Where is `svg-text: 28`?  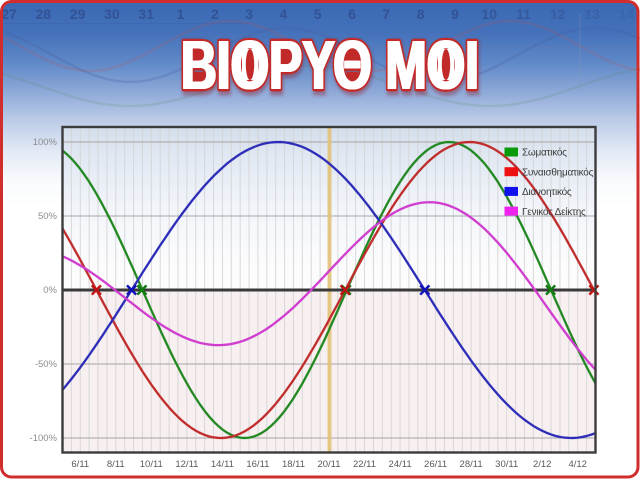
svg-text: 28 is located at coordinates (44, 14).